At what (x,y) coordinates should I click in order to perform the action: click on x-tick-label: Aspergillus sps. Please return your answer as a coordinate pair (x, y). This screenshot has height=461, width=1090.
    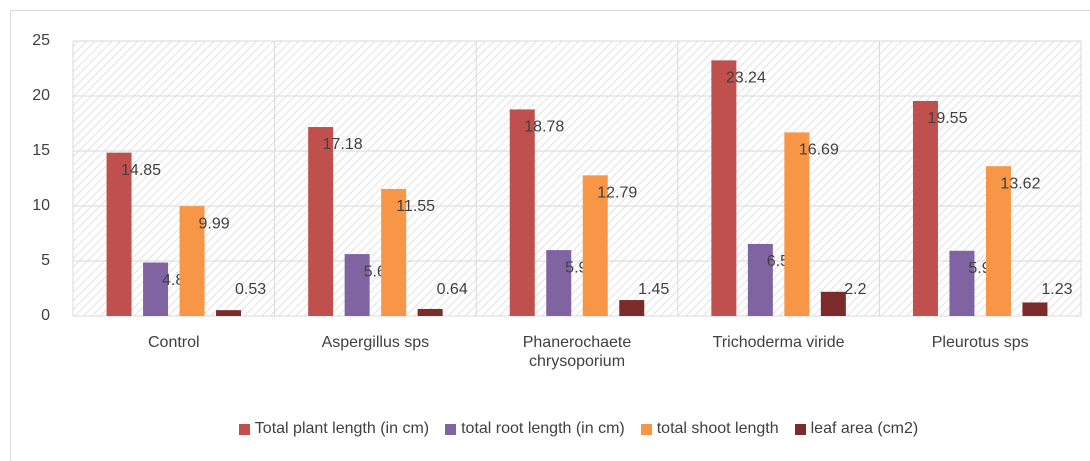
    Looking at the image, I should click on (375, 342).